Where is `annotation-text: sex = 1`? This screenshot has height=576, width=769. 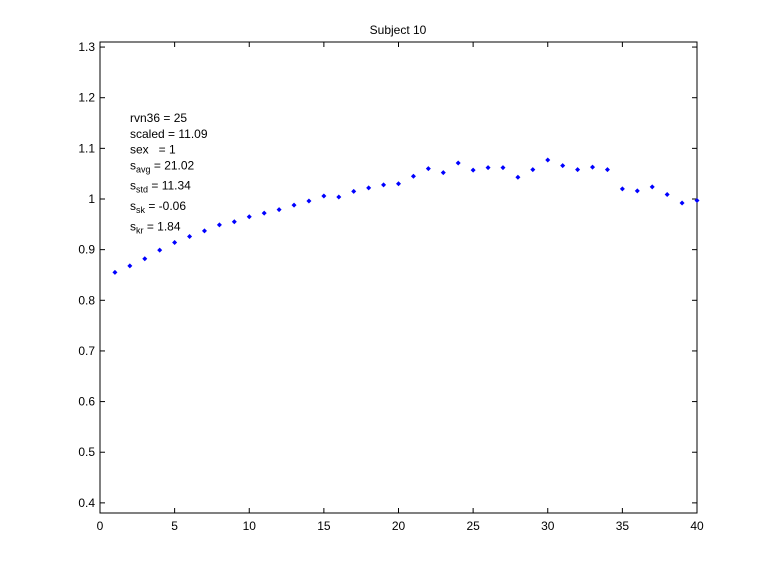
annotation-text: sex = 1 is located at coordinates (153, 150).